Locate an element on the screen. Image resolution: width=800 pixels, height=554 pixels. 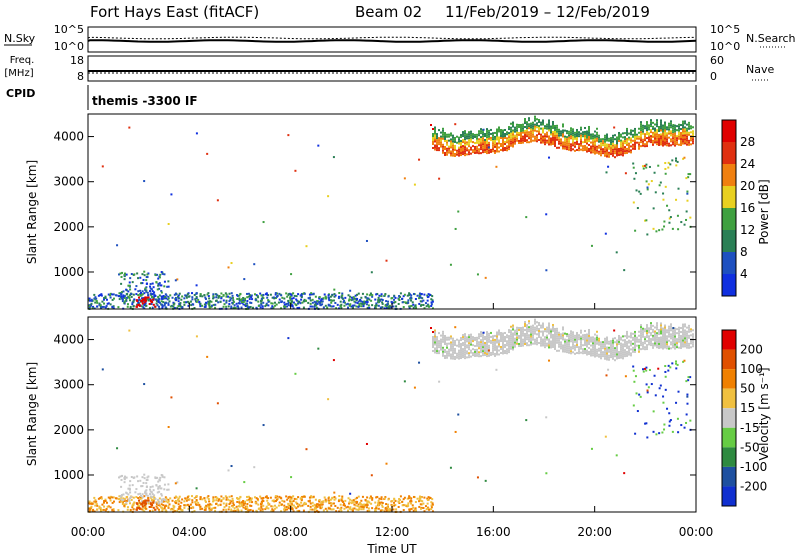
colorbar-swatch is located at coordinates (729, 476).